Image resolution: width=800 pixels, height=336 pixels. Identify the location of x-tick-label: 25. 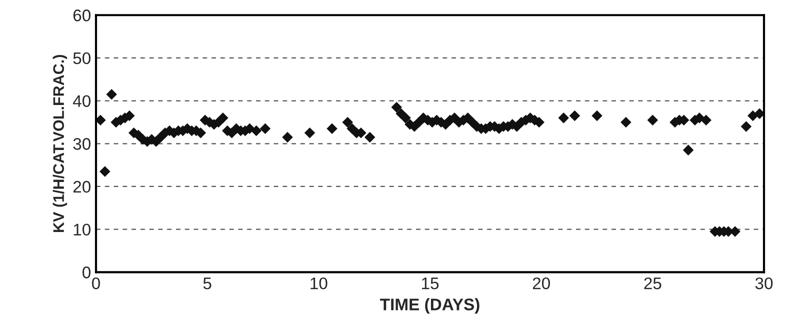
(653, 283).